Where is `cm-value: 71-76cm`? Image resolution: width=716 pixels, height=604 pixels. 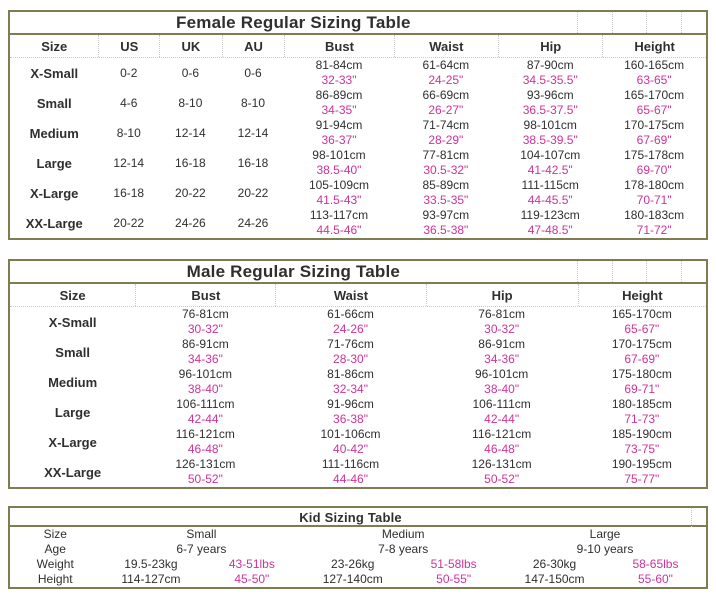 cm-value: 71-76cm is located at coordinates (350, 344).